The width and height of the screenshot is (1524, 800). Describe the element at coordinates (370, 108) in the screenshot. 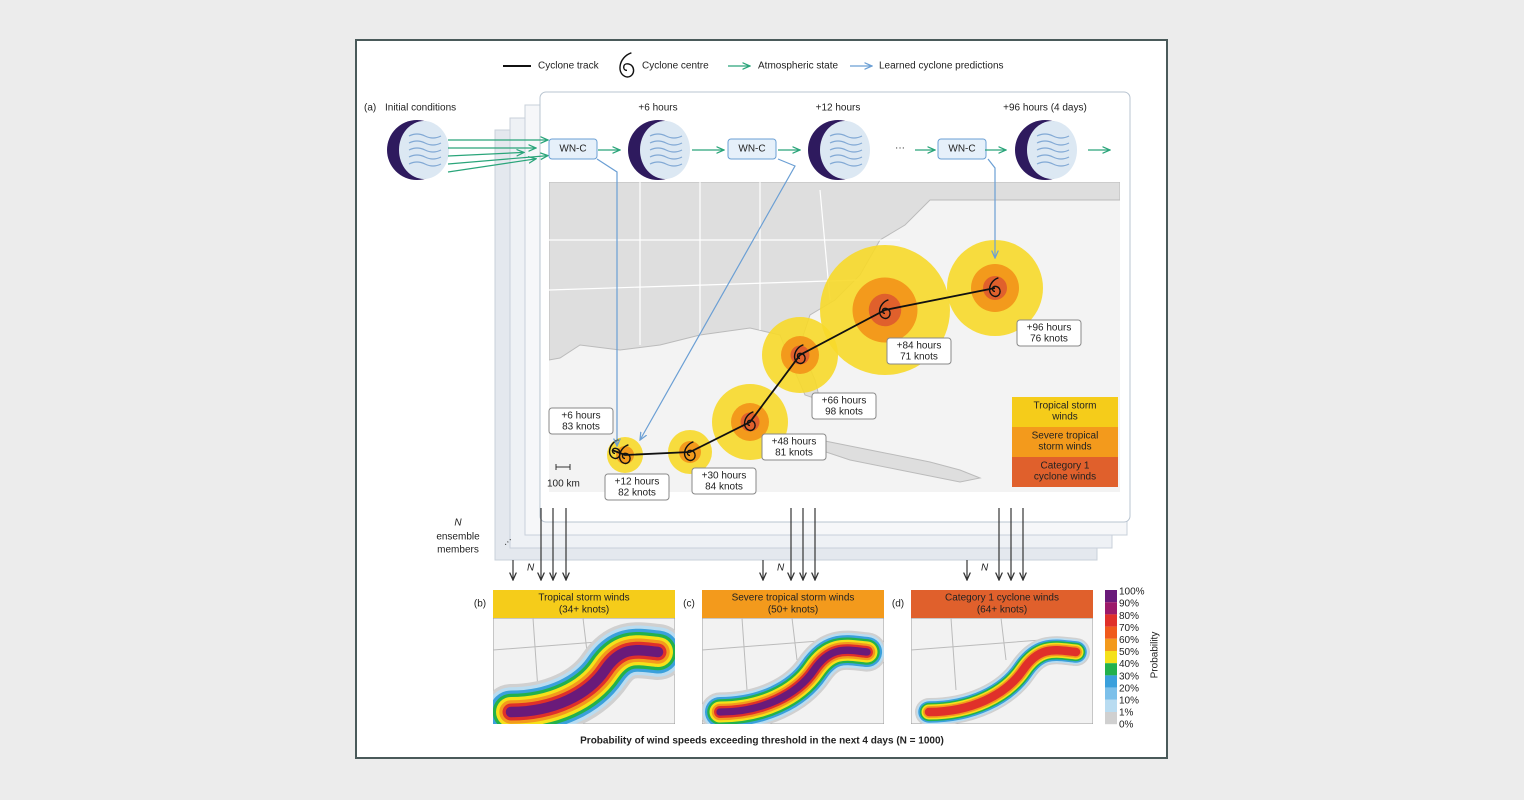

I see `label: (a)` at that location.